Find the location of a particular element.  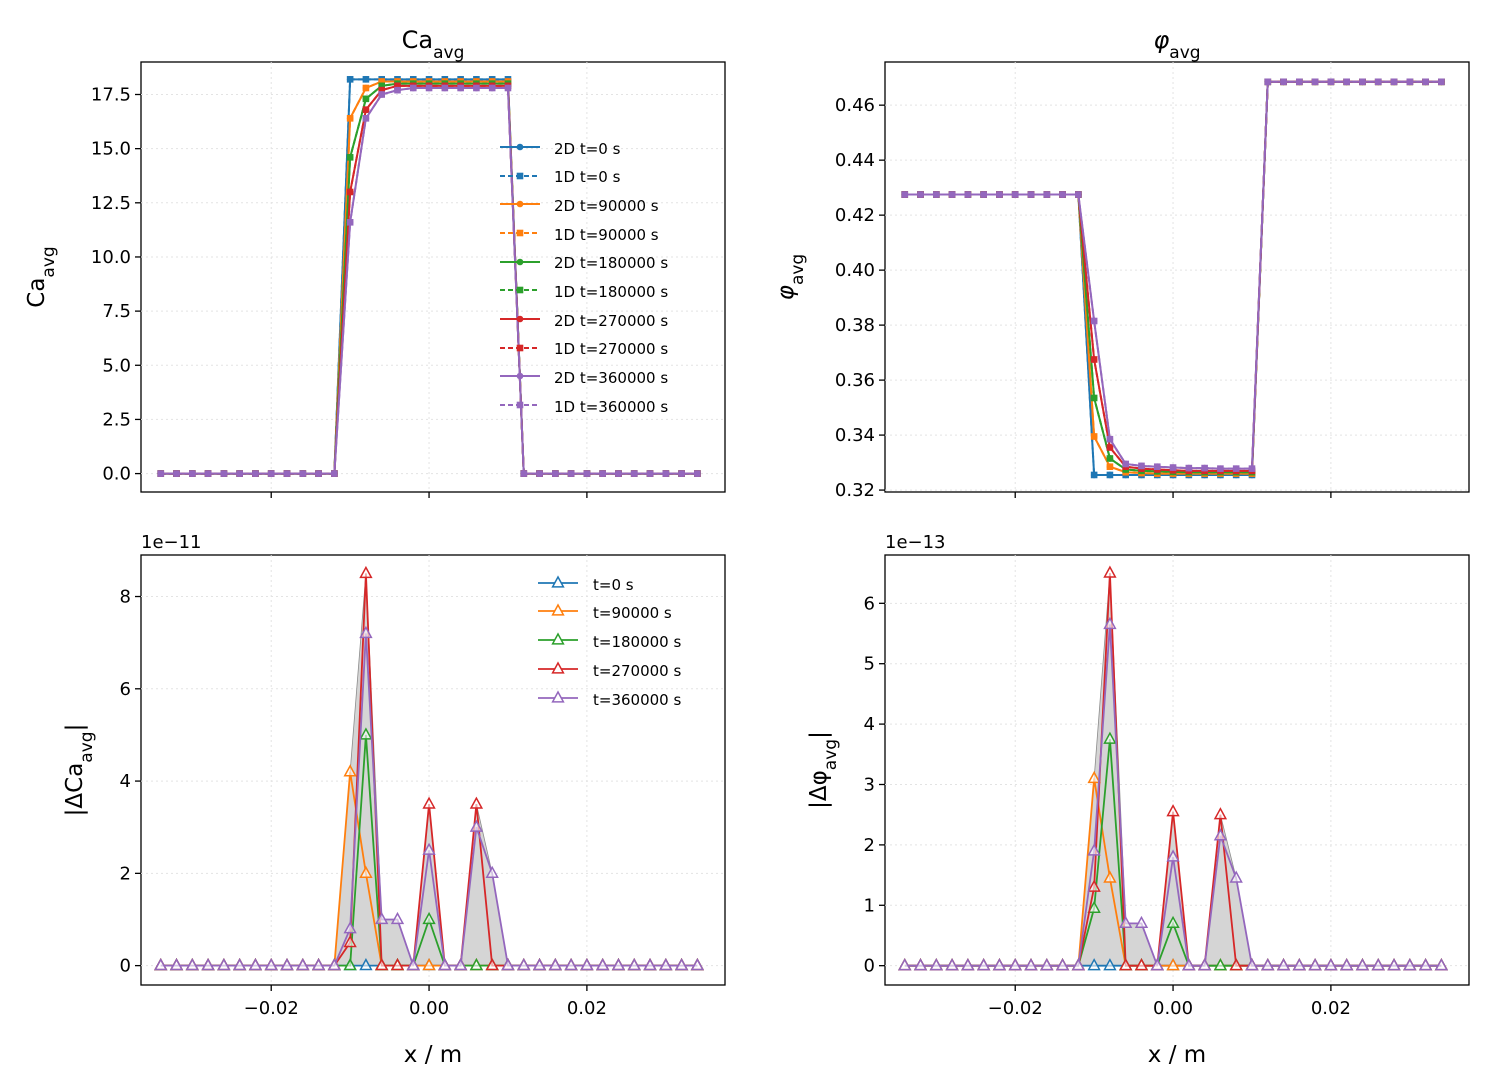

phi-y-axis-label: φavg is located at coordinates (790, 277).